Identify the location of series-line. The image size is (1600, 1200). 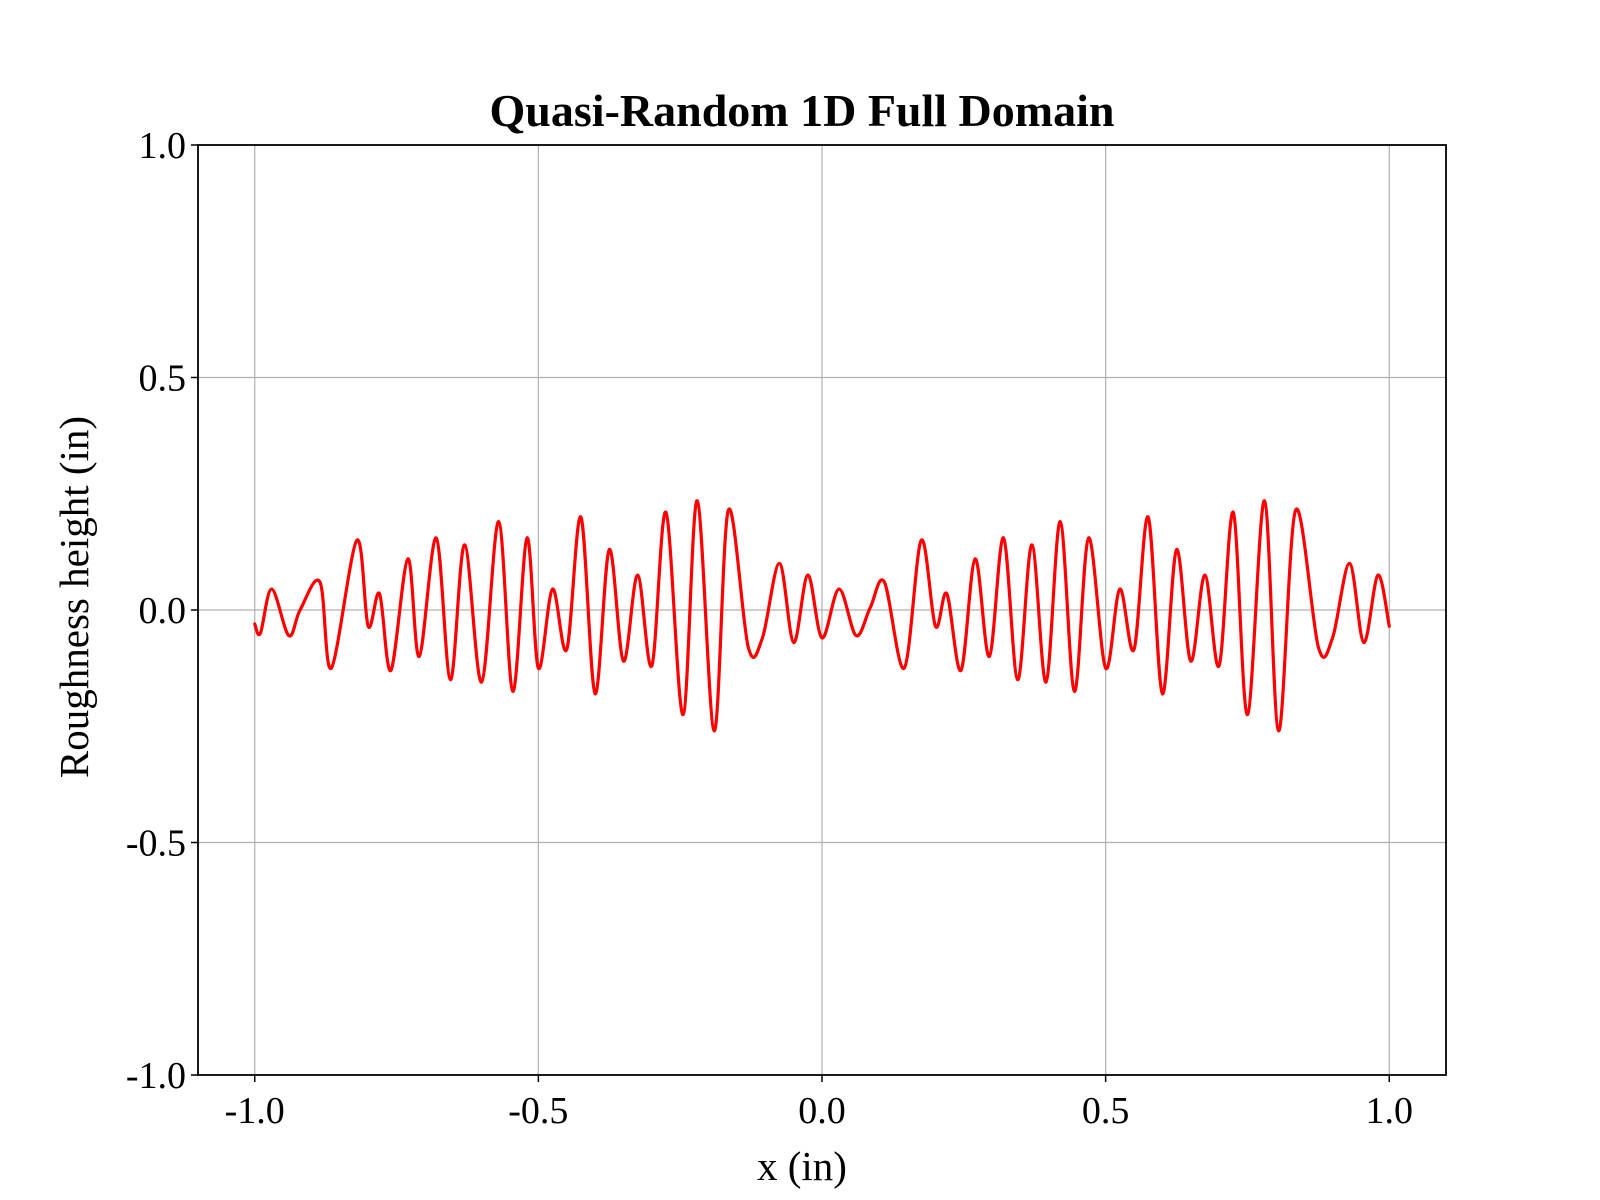
(822, 616).